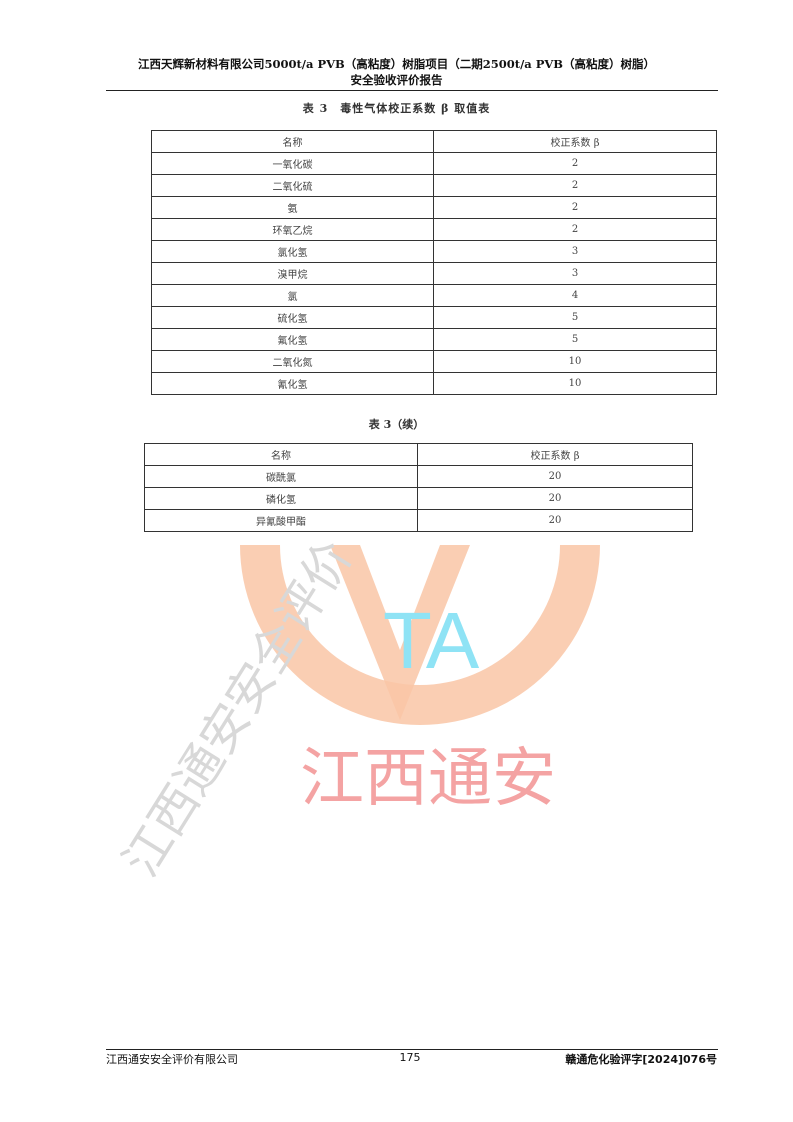 The image size is (793, 1122). Describe the element at coordinates (396, 108) in the screenshot. I see `table1-caption: 表 3 毒性气体校正系数 β 取值表` at that location.